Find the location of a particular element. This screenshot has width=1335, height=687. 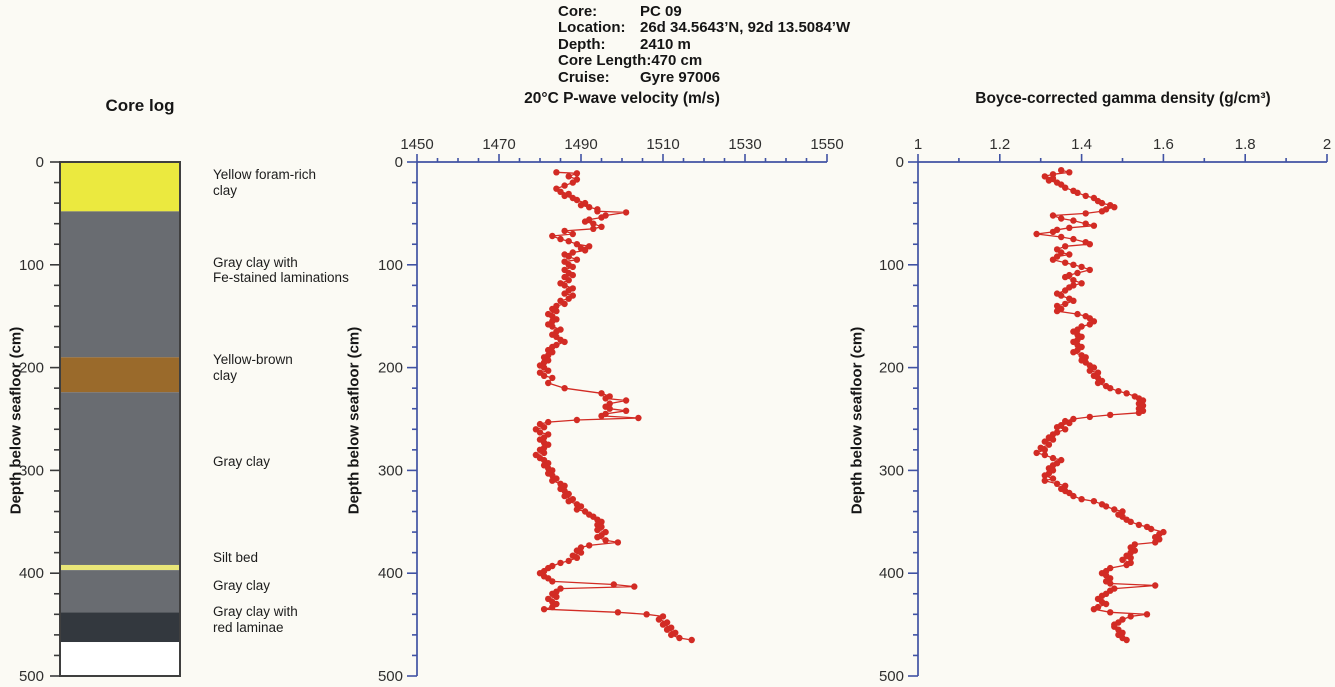

info-value: 26d 34.5643’N, 92d 13.5084’W is located at coordinates (745, 28).